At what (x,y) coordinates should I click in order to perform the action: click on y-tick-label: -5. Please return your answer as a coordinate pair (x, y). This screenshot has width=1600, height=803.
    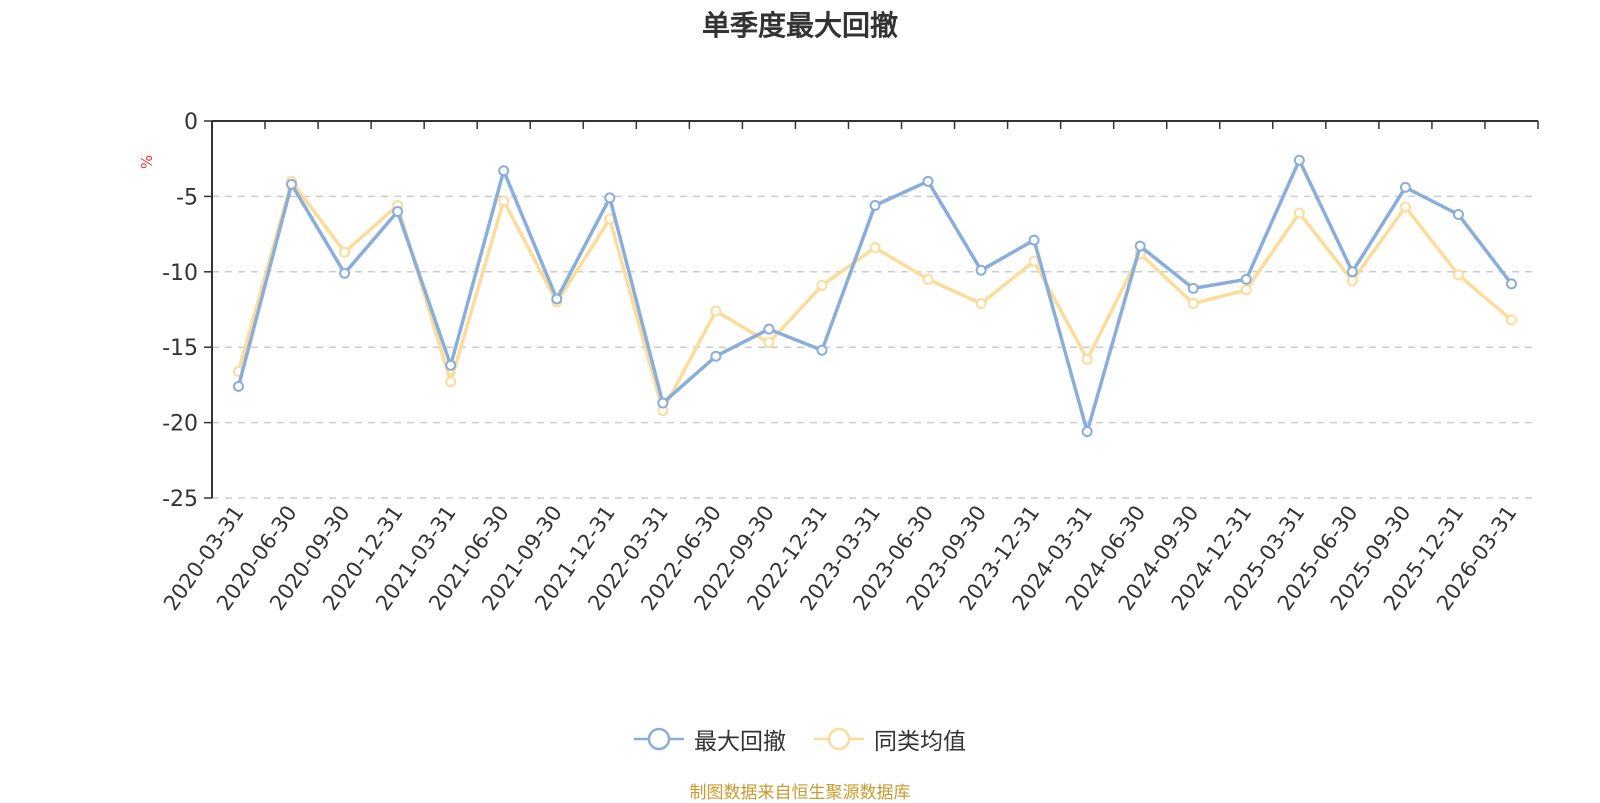
    Looking at the image, I should click on (187, 197).